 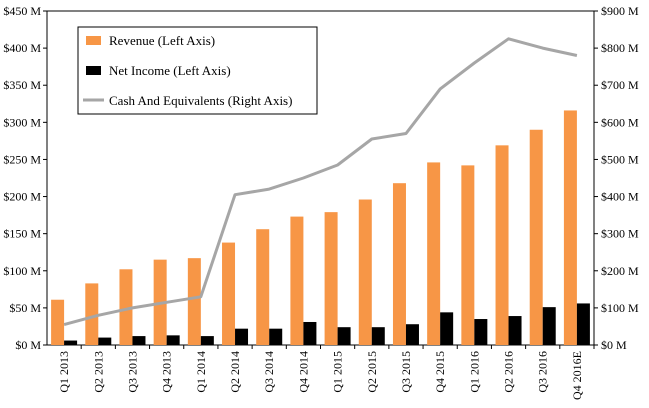 What do you see at coordinates (93, 70) in the screenshot?
I see `legend-swatch-net-income` at bounding box center [93, 70].